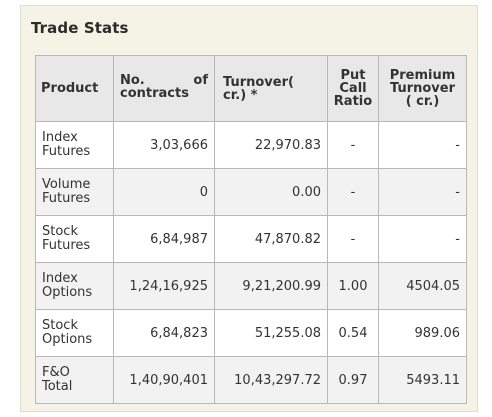 Image resolution: width=492 pixels, height=417 pixels. I want to click on header-product-label: Product, so click(70, 88).